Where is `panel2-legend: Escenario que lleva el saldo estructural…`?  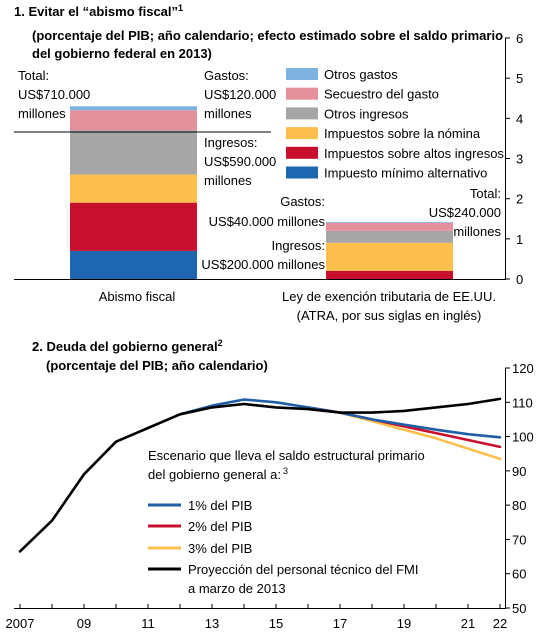 panel2-legend: Escenario que lleva el saldo estructural… is located at coordinates (286, 522).